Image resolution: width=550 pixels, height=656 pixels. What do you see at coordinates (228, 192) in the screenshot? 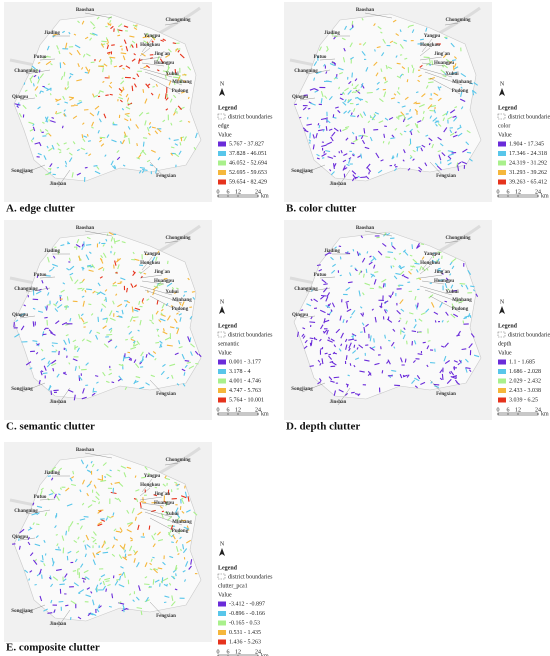
I see `scale-label: 6` at bounding box center [228, 192].